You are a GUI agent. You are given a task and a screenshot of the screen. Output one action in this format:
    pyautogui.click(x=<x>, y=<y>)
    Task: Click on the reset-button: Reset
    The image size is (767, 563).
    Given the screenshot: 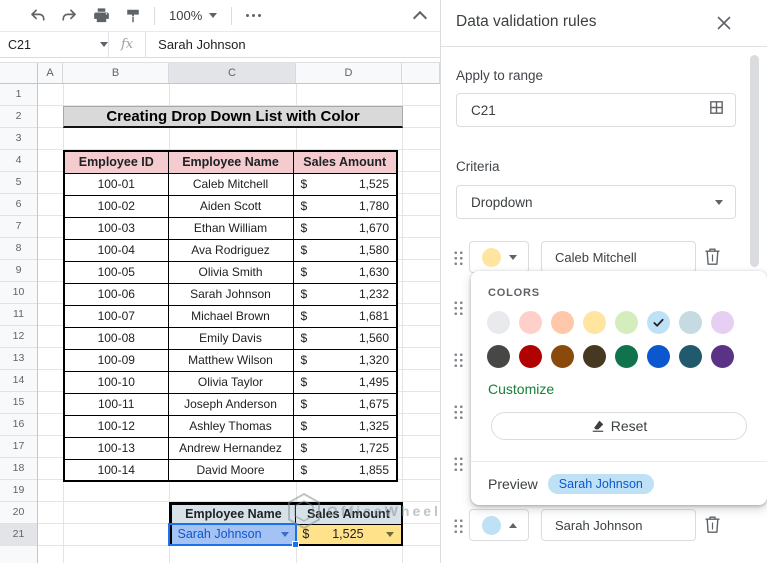 What is the action you would take?
    pyautogui.click(x=619, y=426)
    